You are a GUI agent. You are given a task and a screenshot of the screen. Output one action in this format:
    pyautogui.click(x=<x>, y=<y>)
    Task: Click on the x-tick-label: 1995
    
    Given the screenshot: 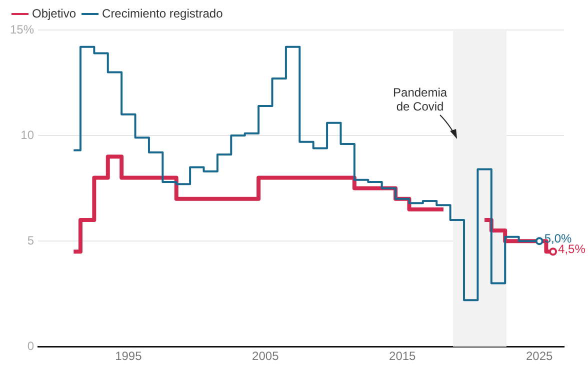 What is the action you would take?
    pyautogui.click(x=128, y=356)
    